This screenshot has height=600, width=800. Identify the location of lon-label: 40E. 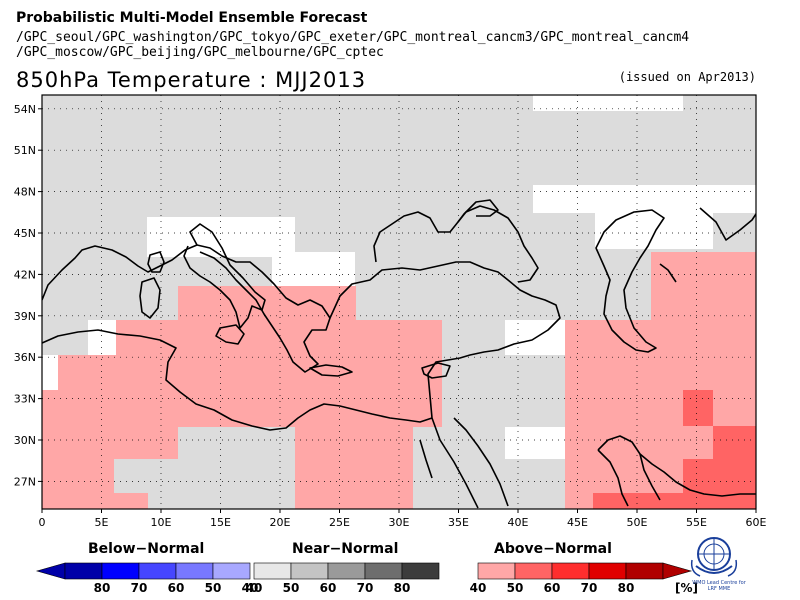
(518, 522).